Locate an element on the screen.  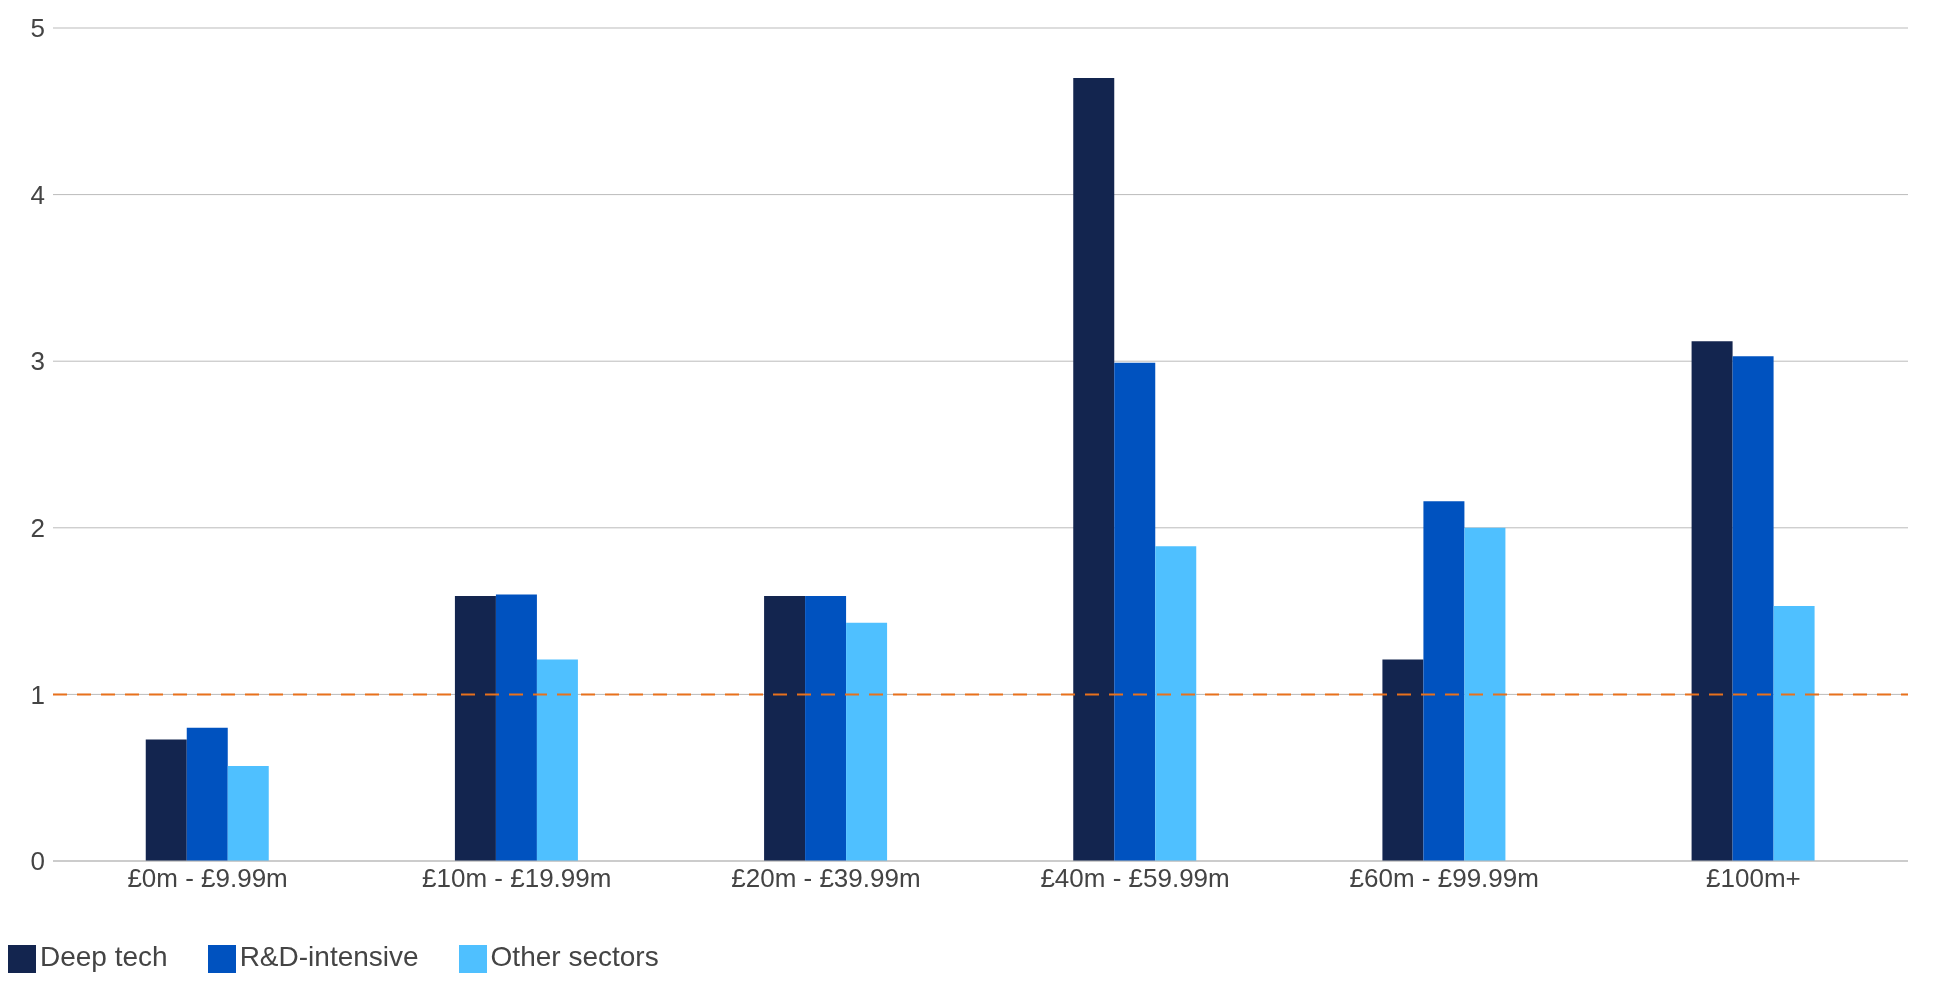
y-tick-label: 2 is located at coordinates (37, 528).